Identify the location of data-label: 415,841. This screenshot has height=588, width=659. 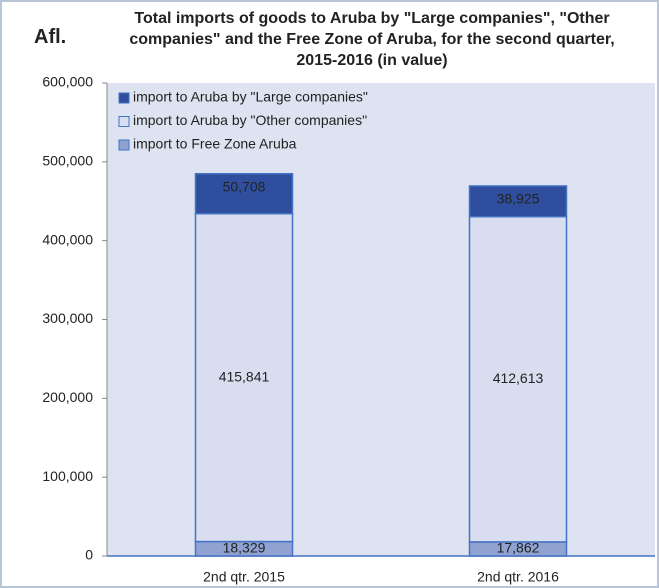
(244, 376).